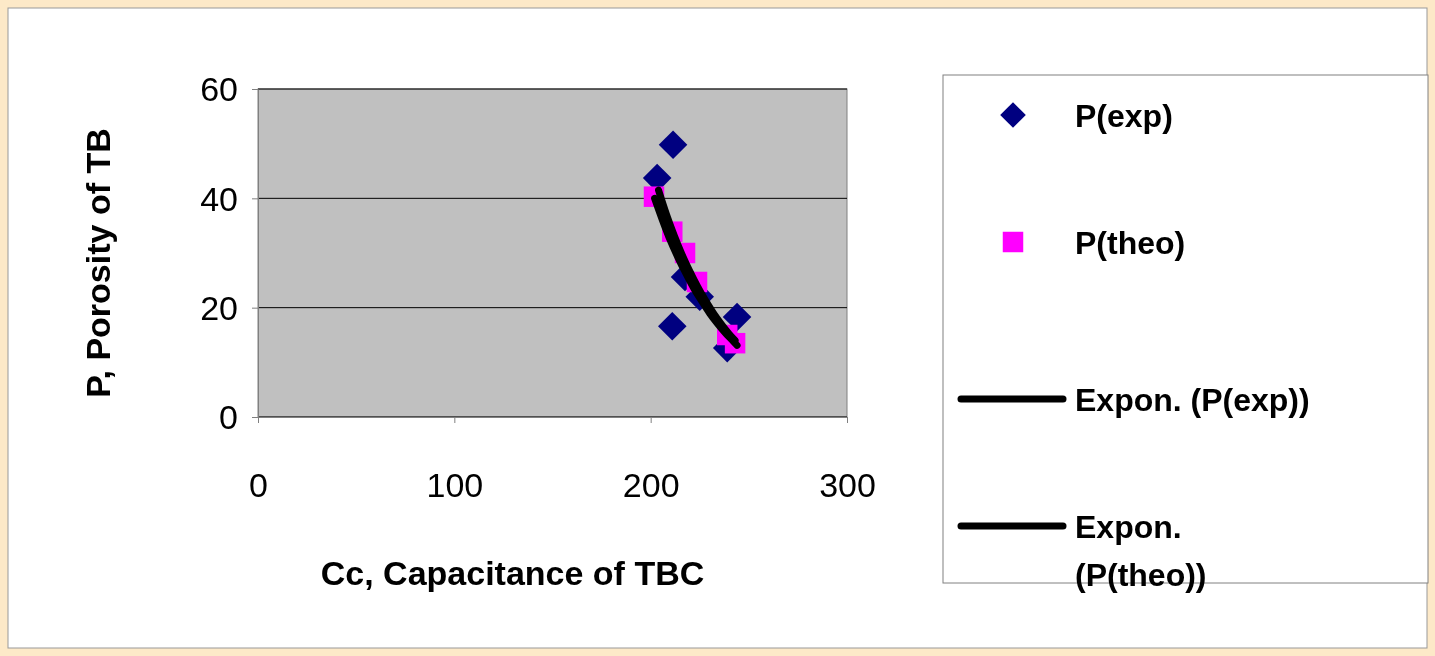 The width and height of the screenshot is (1435, 656). Describe the element at coordinates (219, 198) in the screenshot. I see `y-tick-label: 40` at that location.